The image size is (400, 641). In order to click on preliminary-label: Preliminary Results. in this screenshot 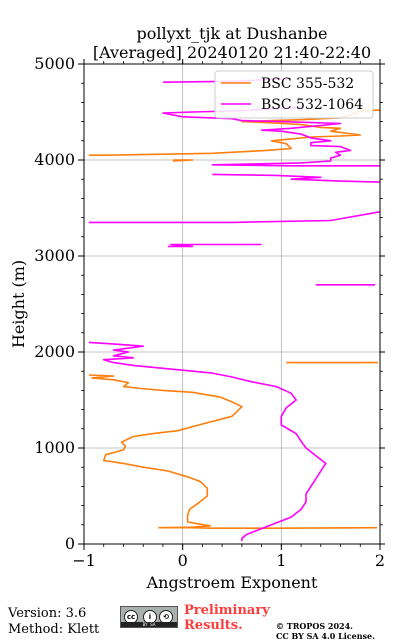, I will do `click(227, 618)`.